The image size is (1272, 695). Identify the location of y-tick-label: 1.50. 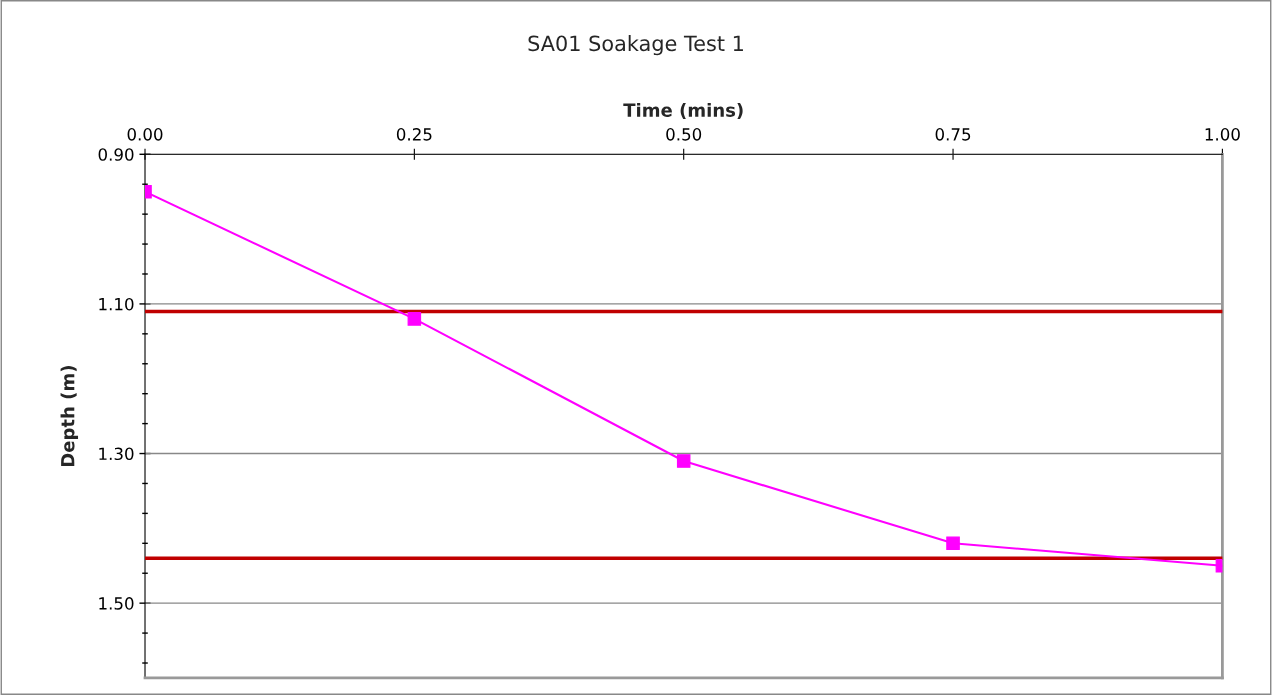
(116, 603).